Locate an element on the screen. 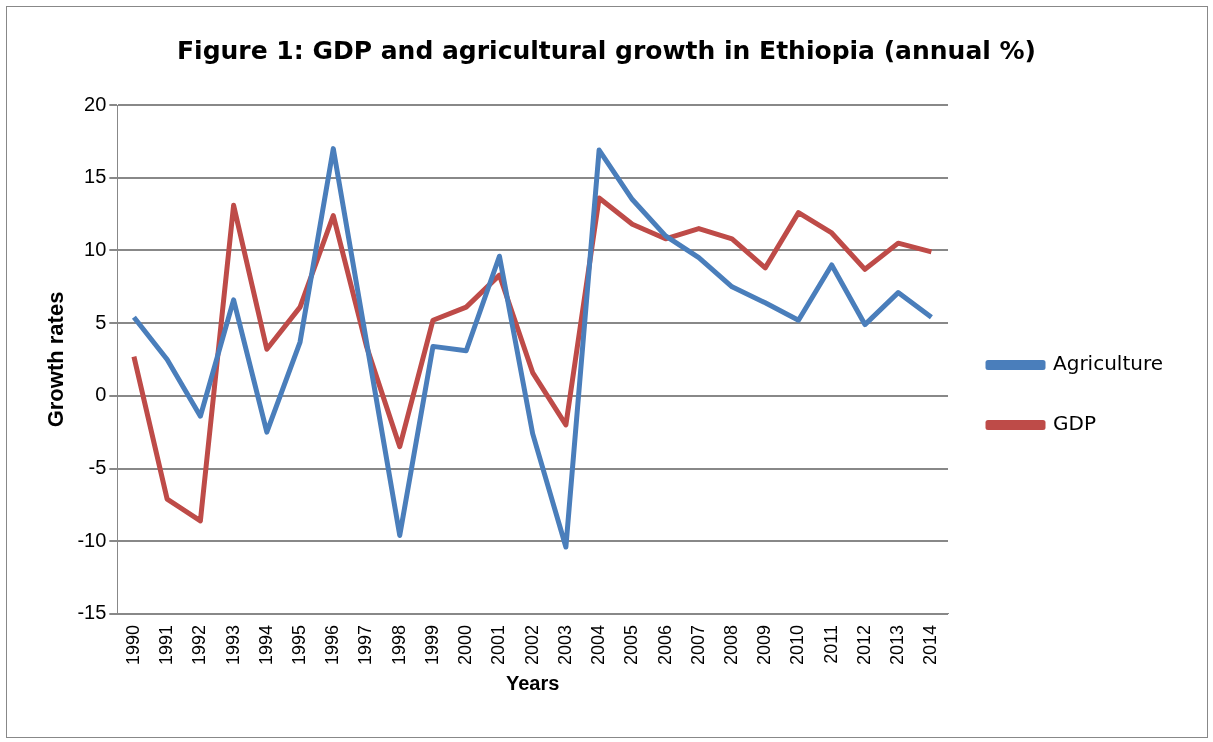 The height and width of the screenshot is (742, 1213). x-tick-label: 2005 is located at coordinates (631, 644).